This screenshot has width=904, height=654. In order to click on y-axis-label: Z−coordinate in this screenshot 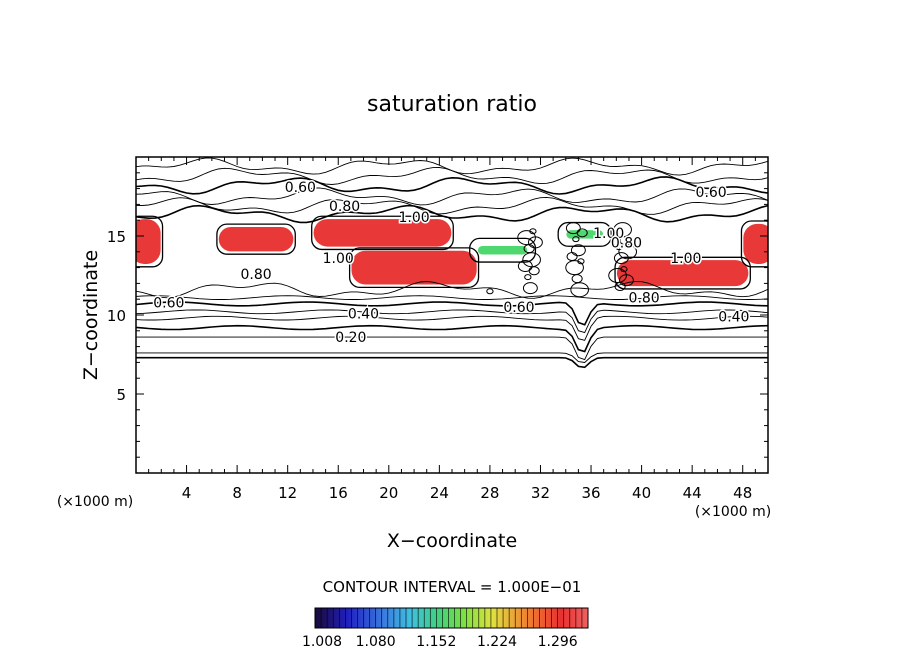, I will do `click(91, 315)`.